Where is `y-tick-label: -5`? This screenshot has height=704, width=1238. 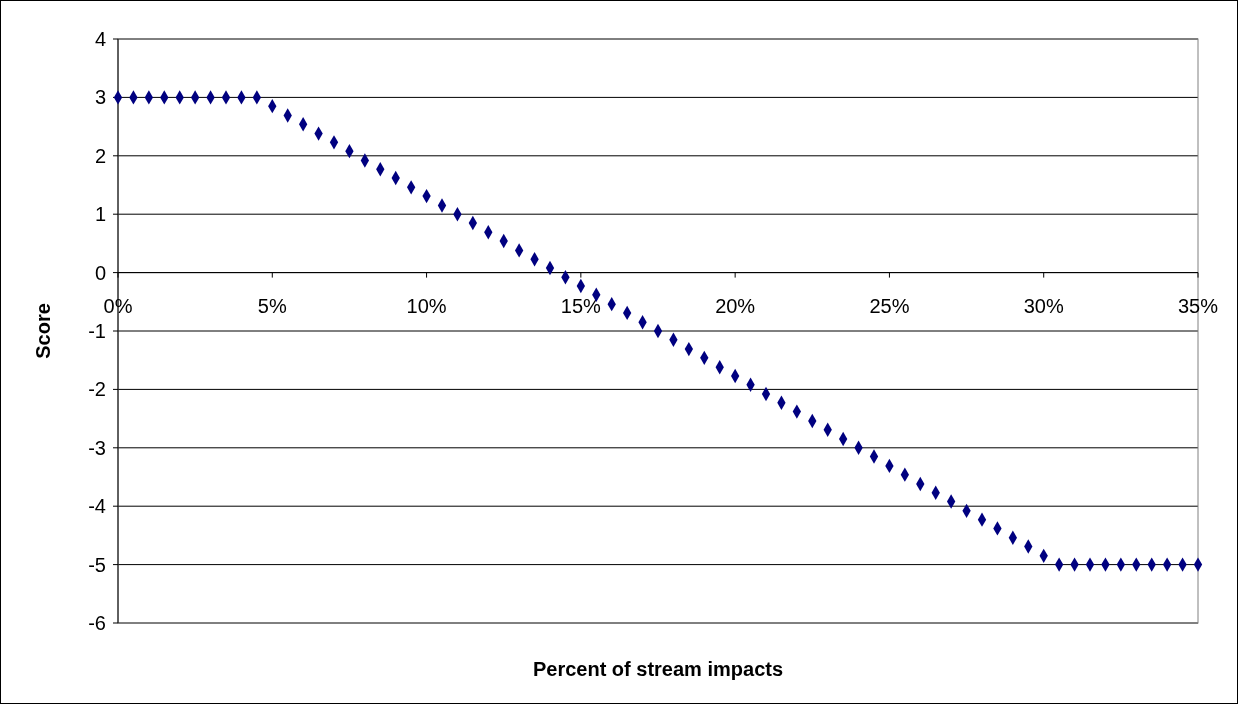
y-tick-label: -5 is located at coordinates (97, 564).